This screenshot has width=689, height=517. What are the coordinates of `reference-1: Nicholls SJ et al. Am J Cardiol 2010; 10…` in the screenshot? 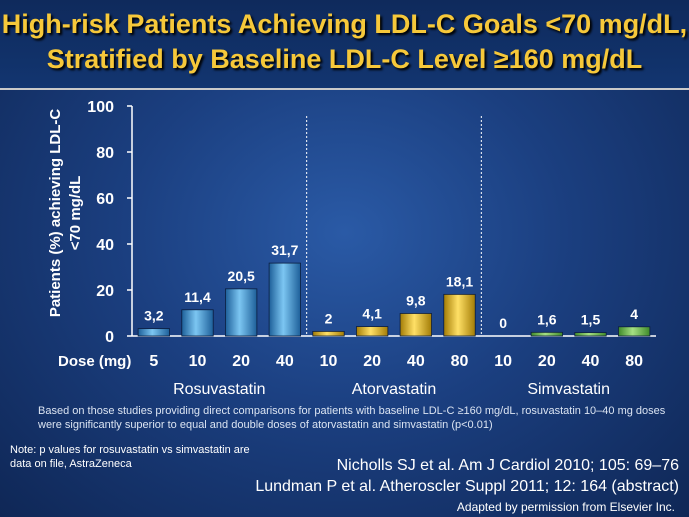 It's located at (507, 465).